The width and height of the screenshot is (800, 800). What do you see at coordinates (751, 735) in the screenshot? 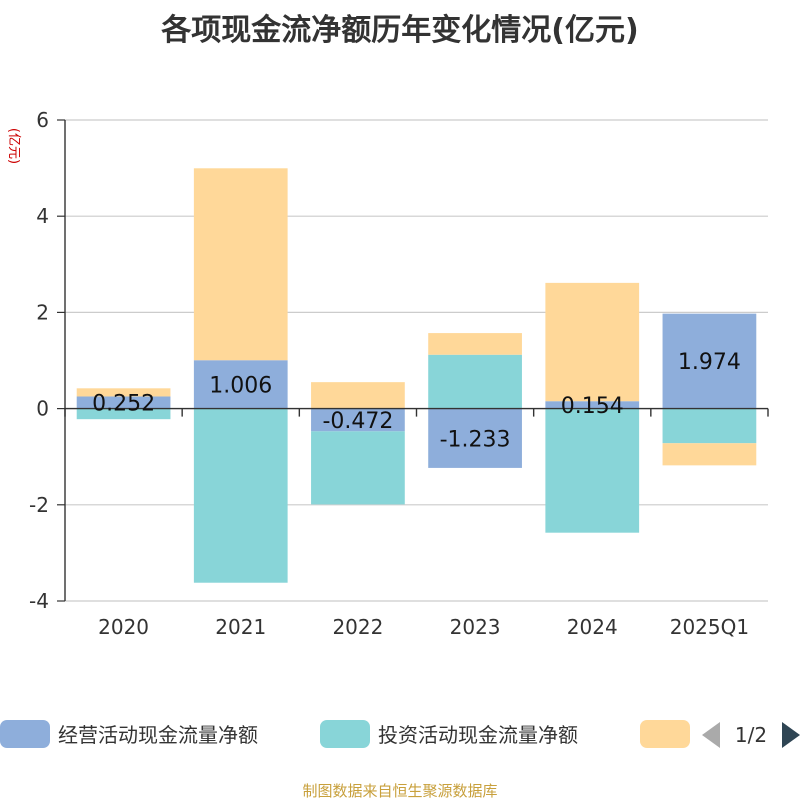
I see `legend-page-indicator: 1/2` at bounding box center [751, 735].